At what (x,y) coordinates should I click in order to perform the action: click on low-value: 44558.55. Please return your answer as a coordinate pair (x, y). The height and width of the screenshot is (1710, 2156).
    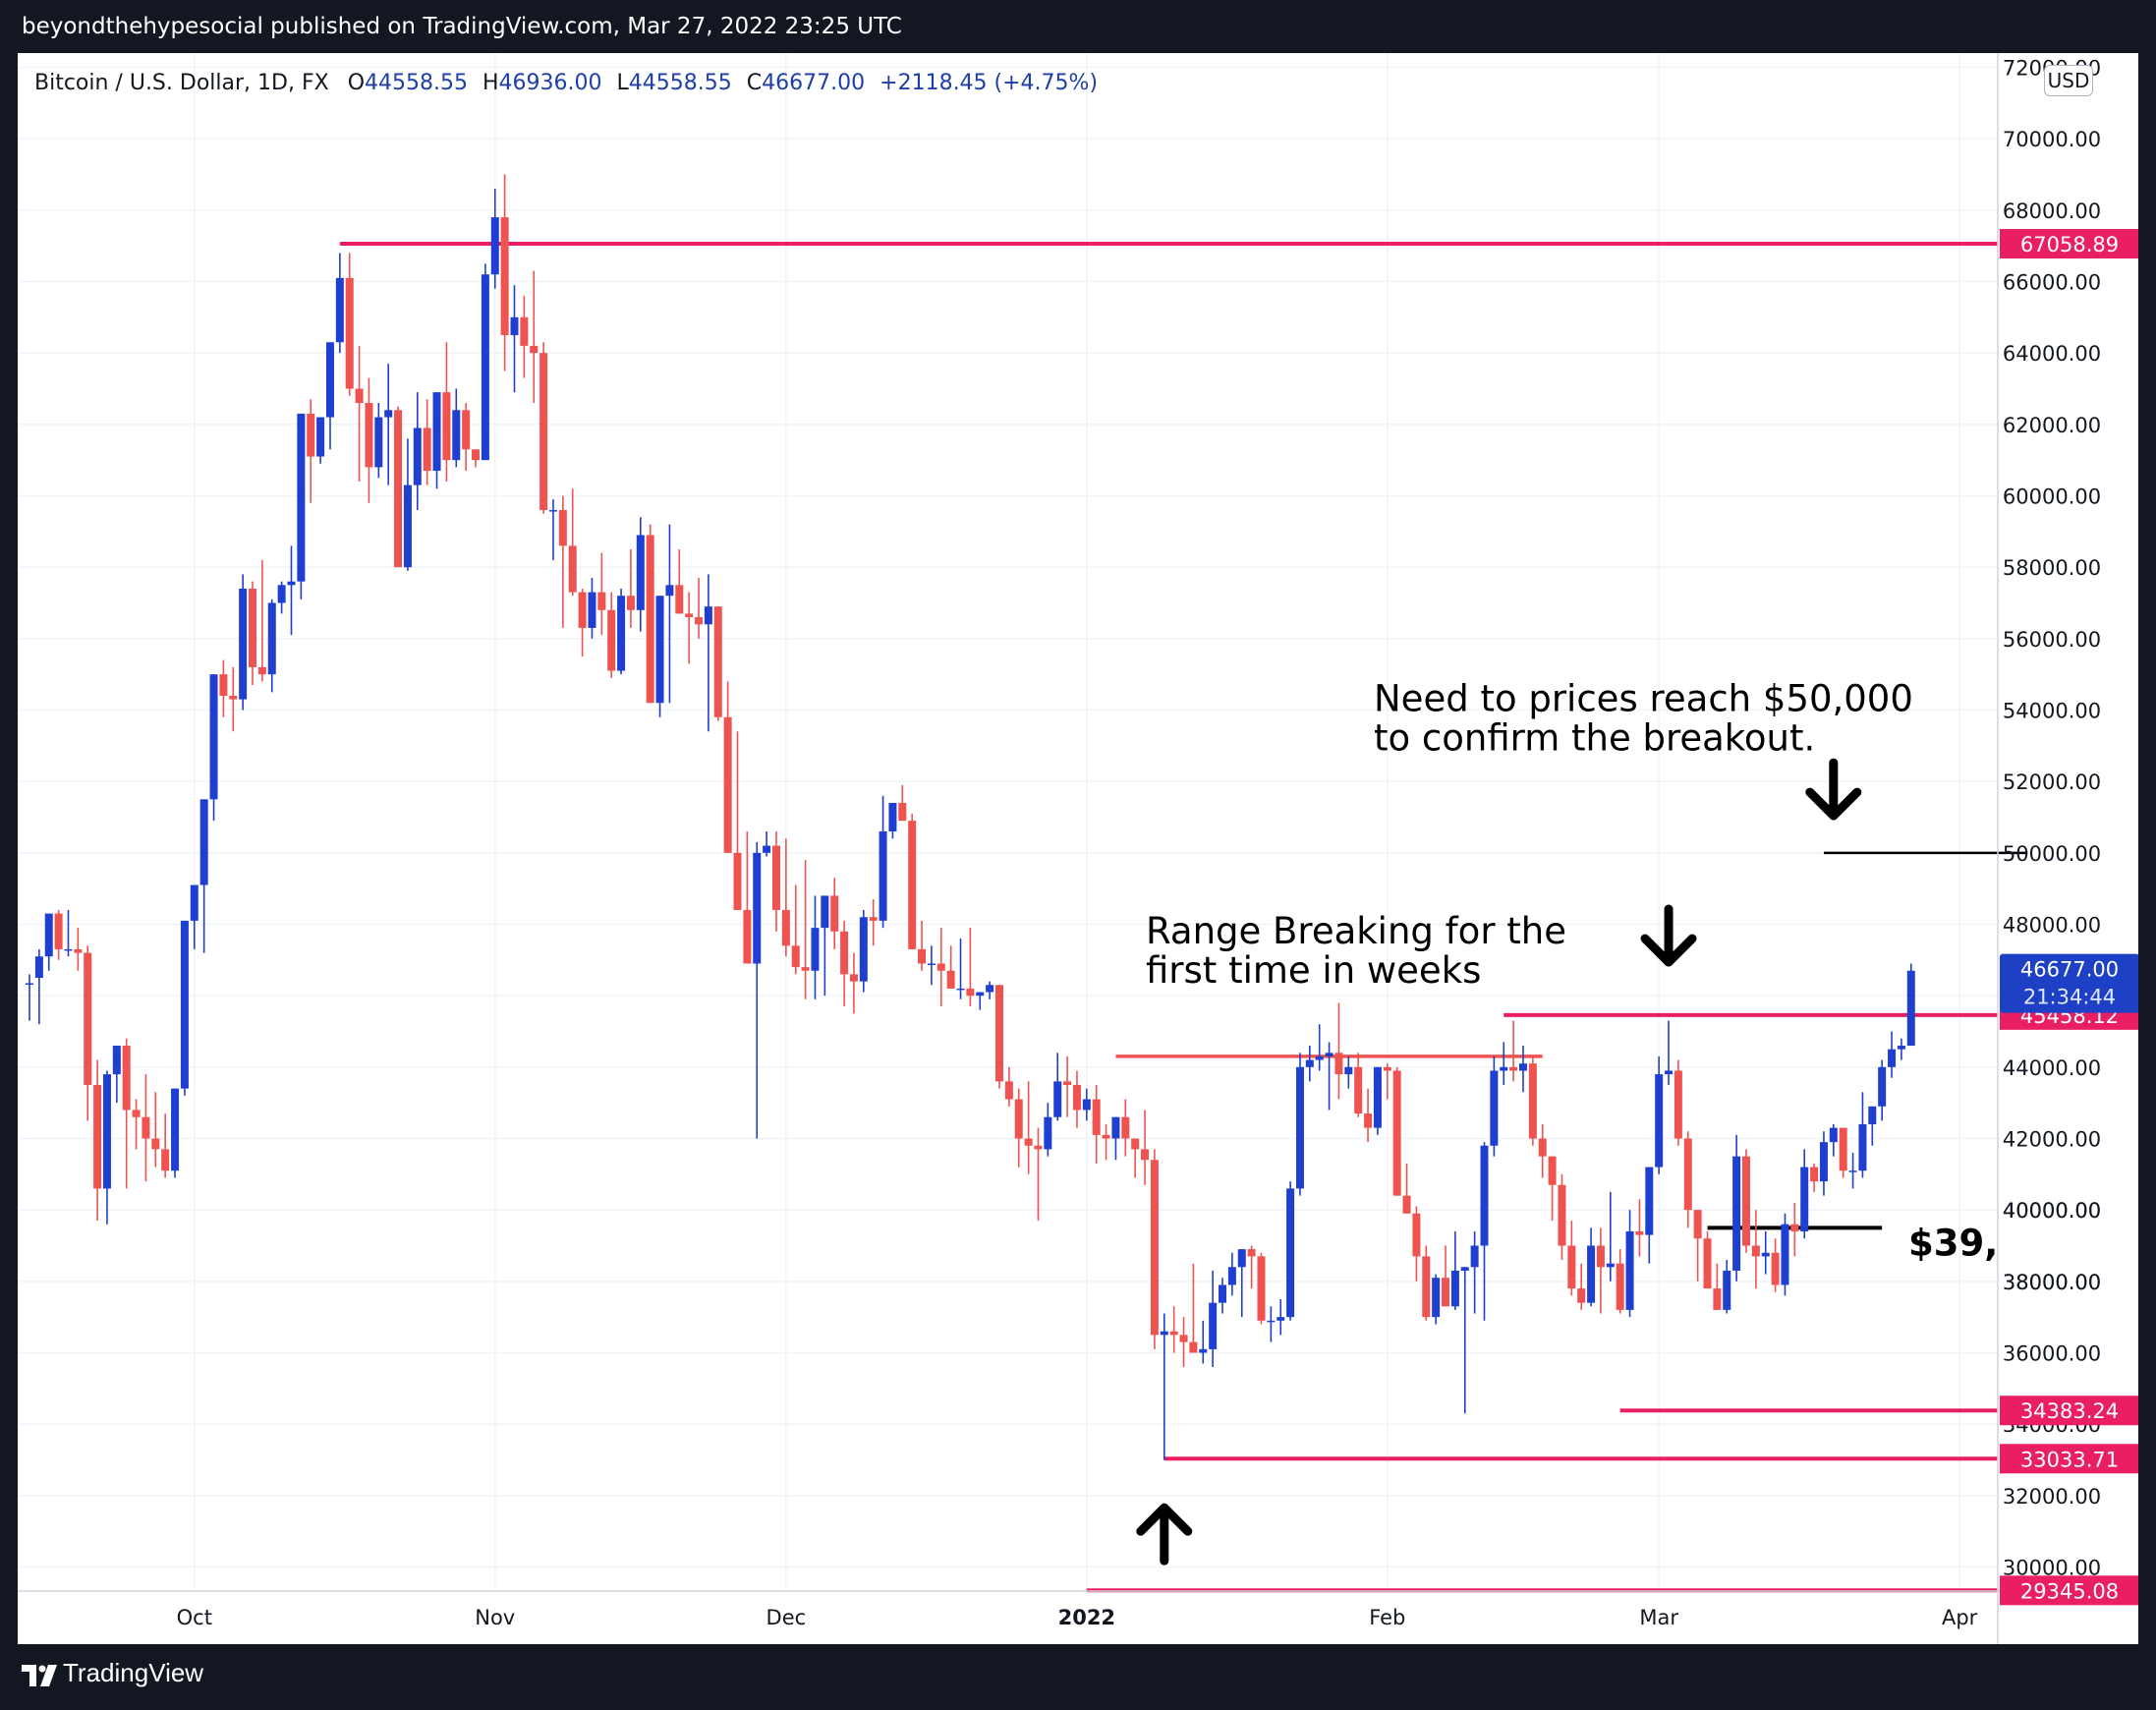
    Looking at the image, I should click on (680, 83).